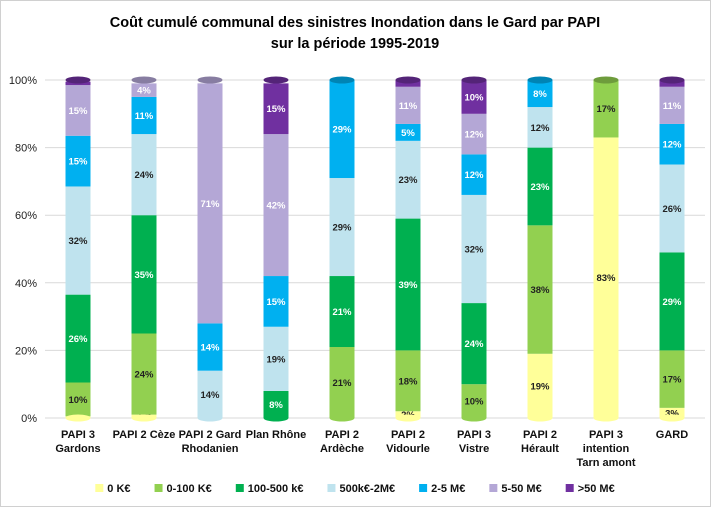 The width and height of the screenshot is (711, 507). Describe the element at coordinates (596, 489) in the screenshot. I see `legend-label: >50 M€` at that location.